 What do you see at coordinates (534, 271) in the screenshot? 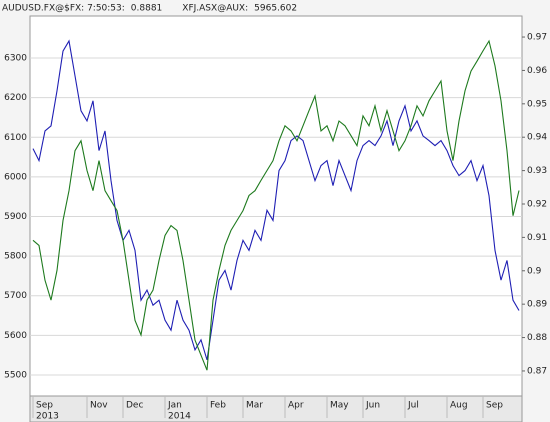
I see `y2-tick-label: 0.9` at bounding box center [534, 271].